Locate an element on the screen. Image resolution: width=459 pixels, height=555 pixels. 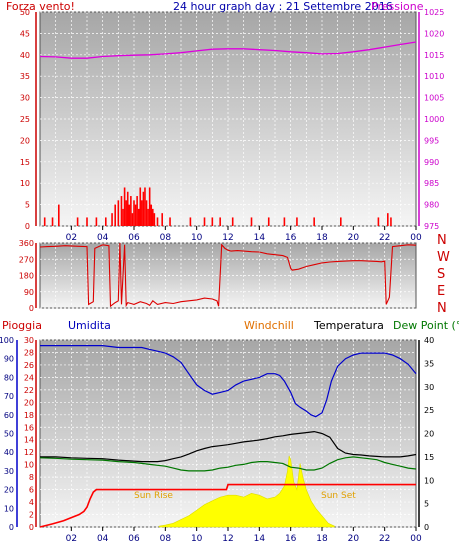
compass-e: E is located at coordinates (441, 291).